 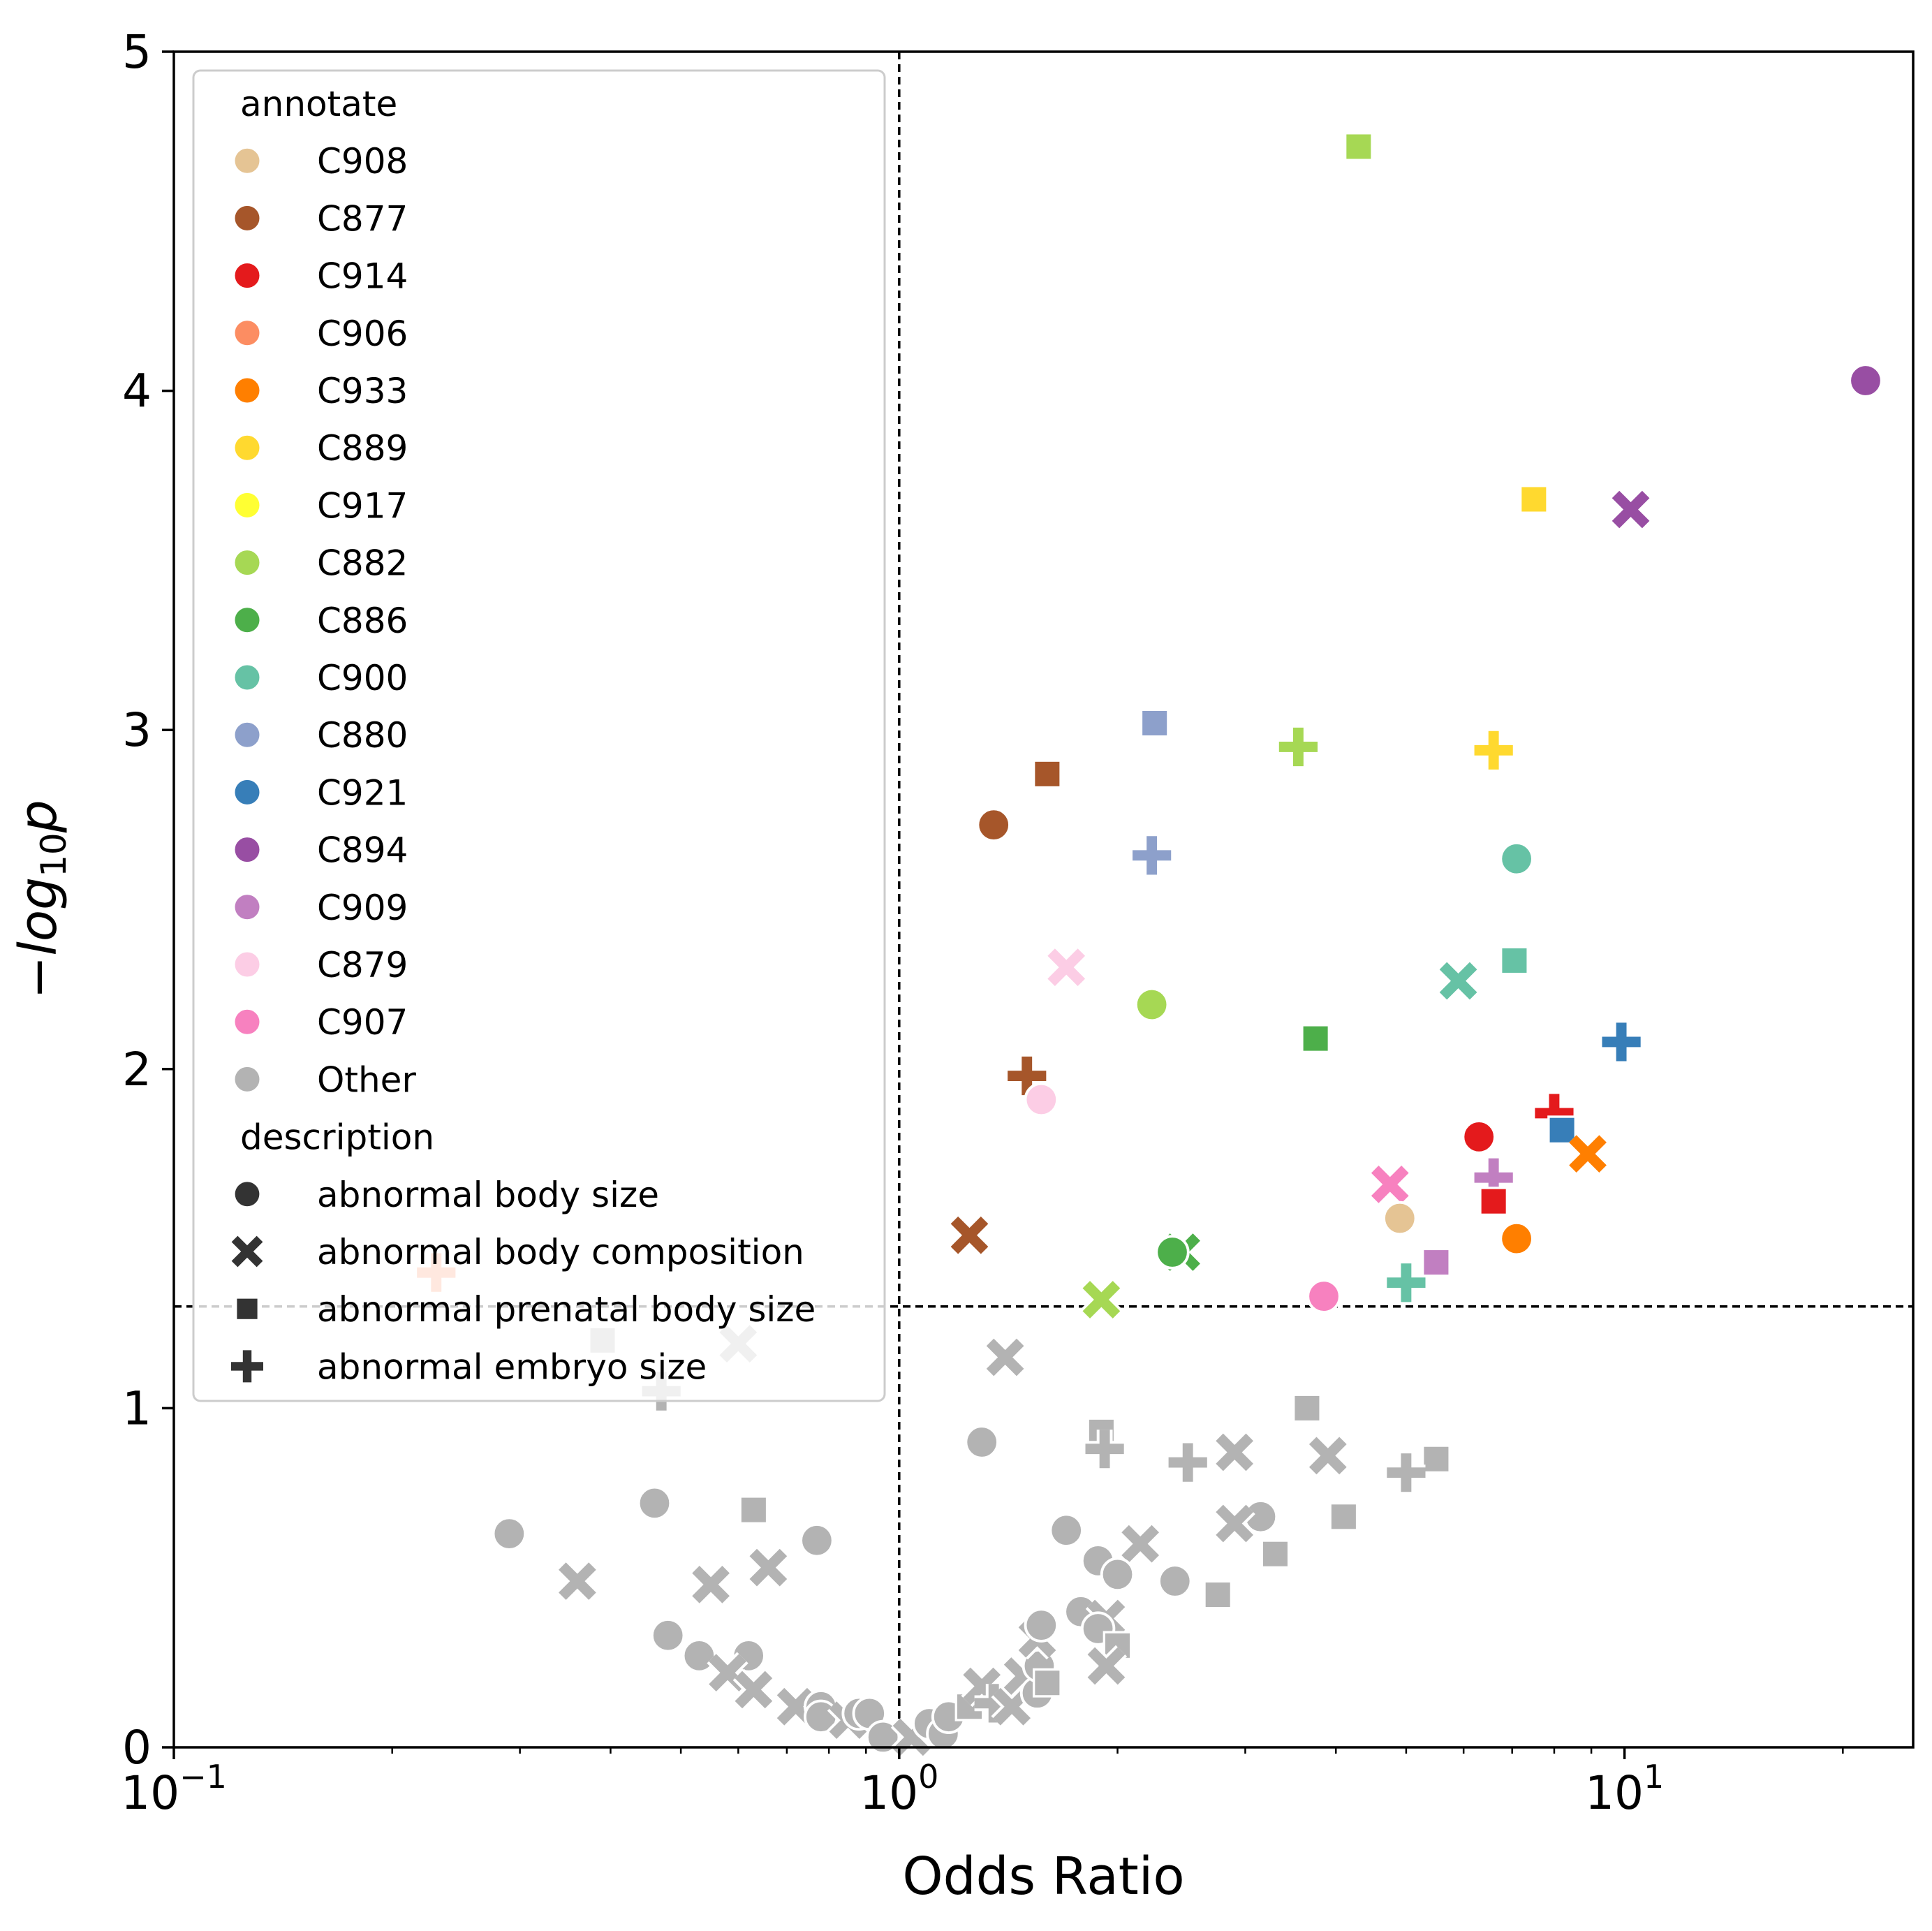 What do you see at coordinates (362, 218) in the screenshot?
I see `legend-label-c877: C877` at bounding box center [362, 218].